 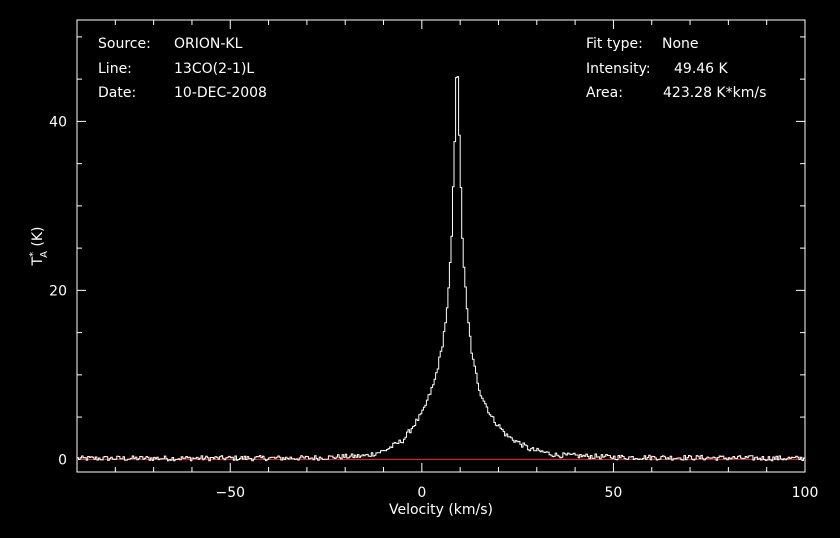 I want to click on source-label: Source:, so click(x=124, y=44).